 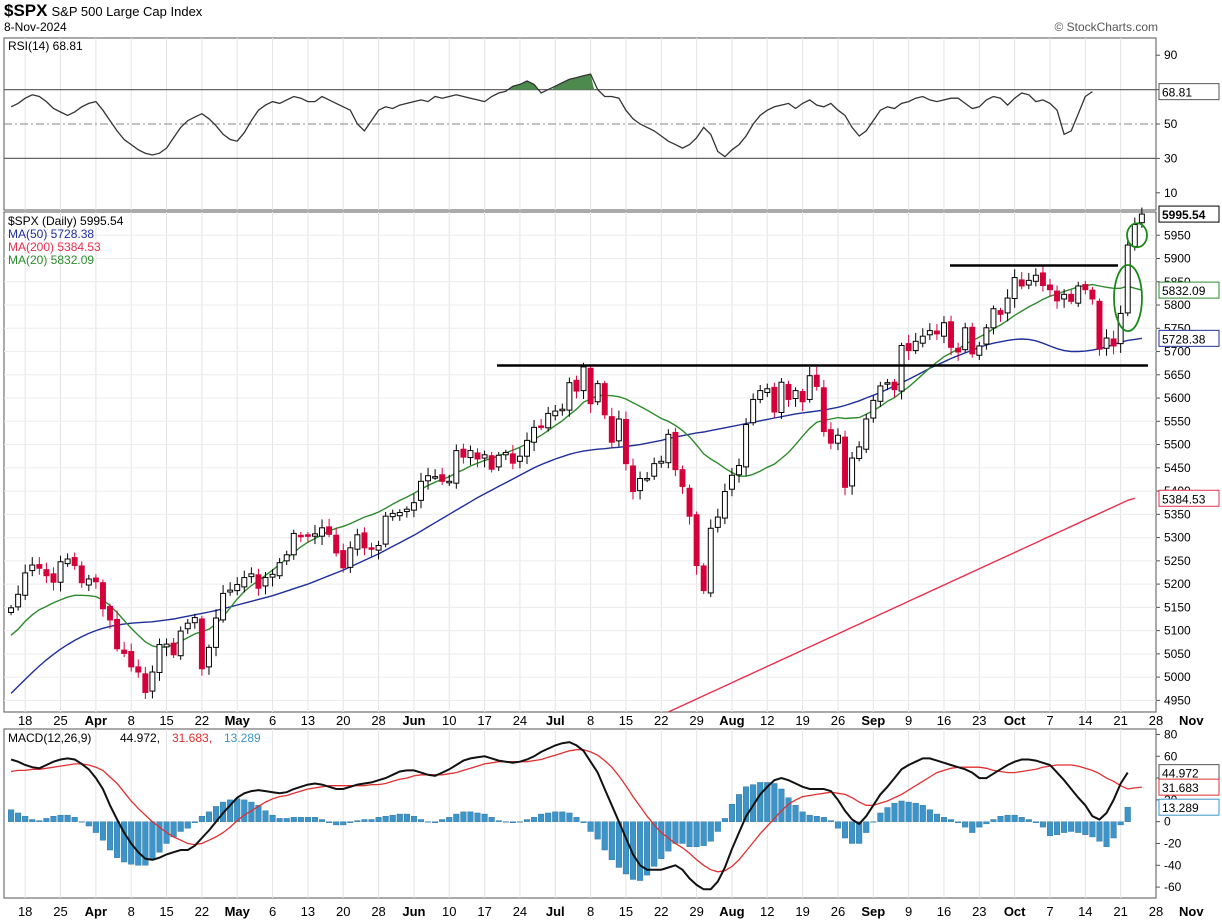 What do you see at coordinates (54, 247) in the screenshot?
I see `price-legend-item: MA(200) 5384.53` at bounding box center [54, 247].